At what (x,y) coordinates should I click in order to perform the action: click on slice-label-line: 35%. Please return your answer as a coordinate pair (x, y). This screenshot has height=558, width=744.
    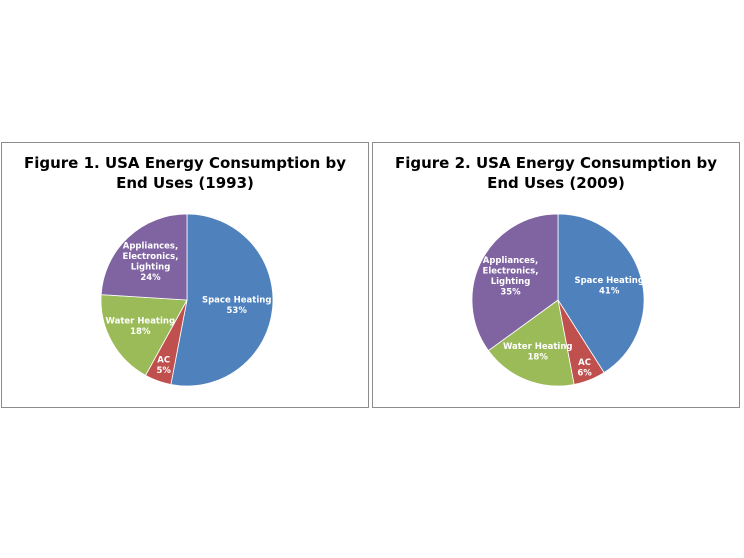
    Looking at the image, I should click on (510, 293).